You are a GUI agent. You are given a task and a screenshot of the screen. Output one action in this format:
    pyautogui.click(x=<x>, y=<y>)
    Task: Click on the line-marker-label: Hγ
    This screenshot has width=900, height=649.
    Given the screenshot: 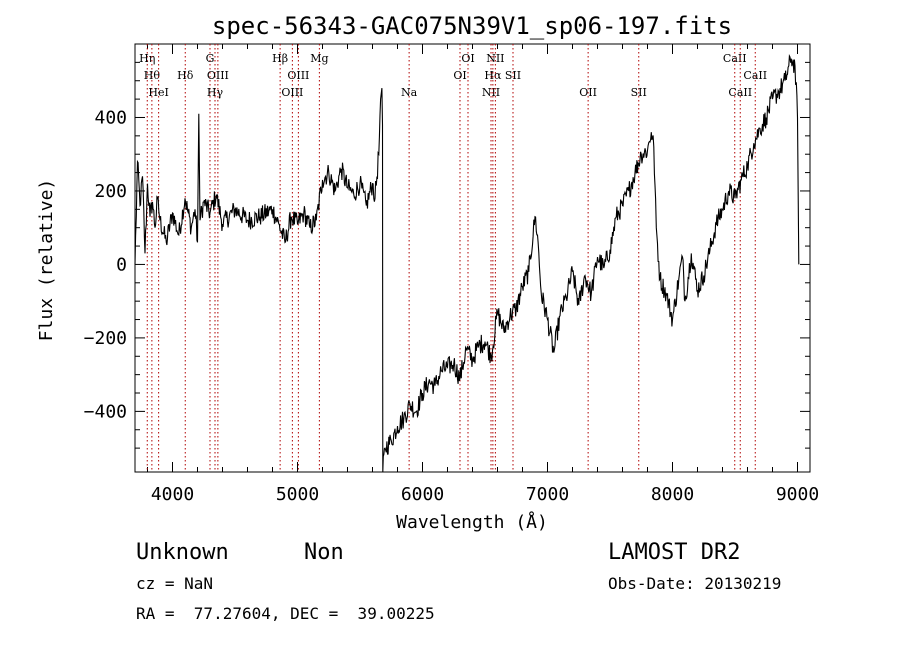 What is the action you would take?
    pyautogui.click(x=215, y=92)
    